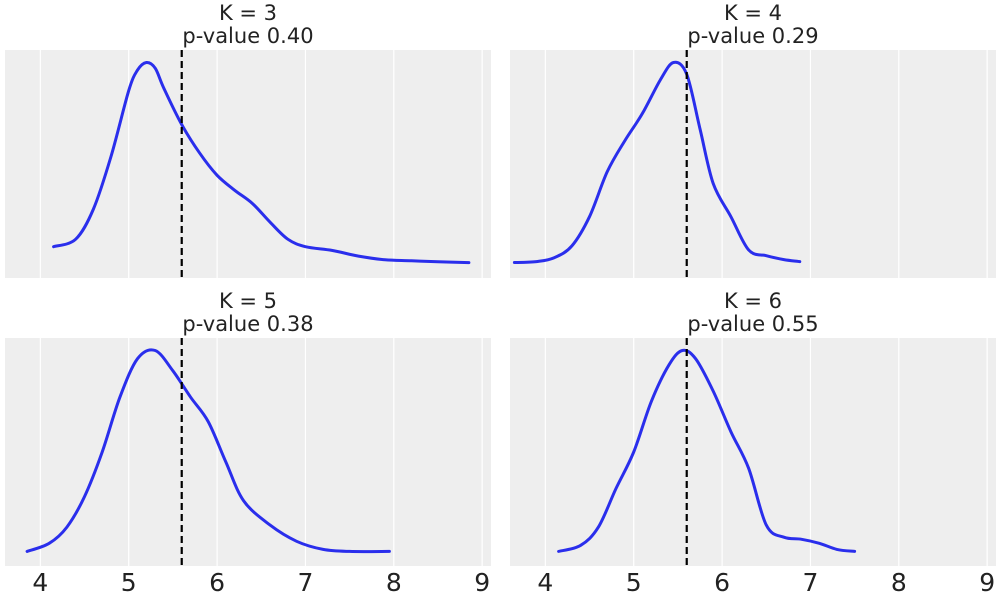 Image resolution: width=1000 pixels, height=600 pixels. I want to click on panel-subtitle: p-value 0.40, so click(247, 36).